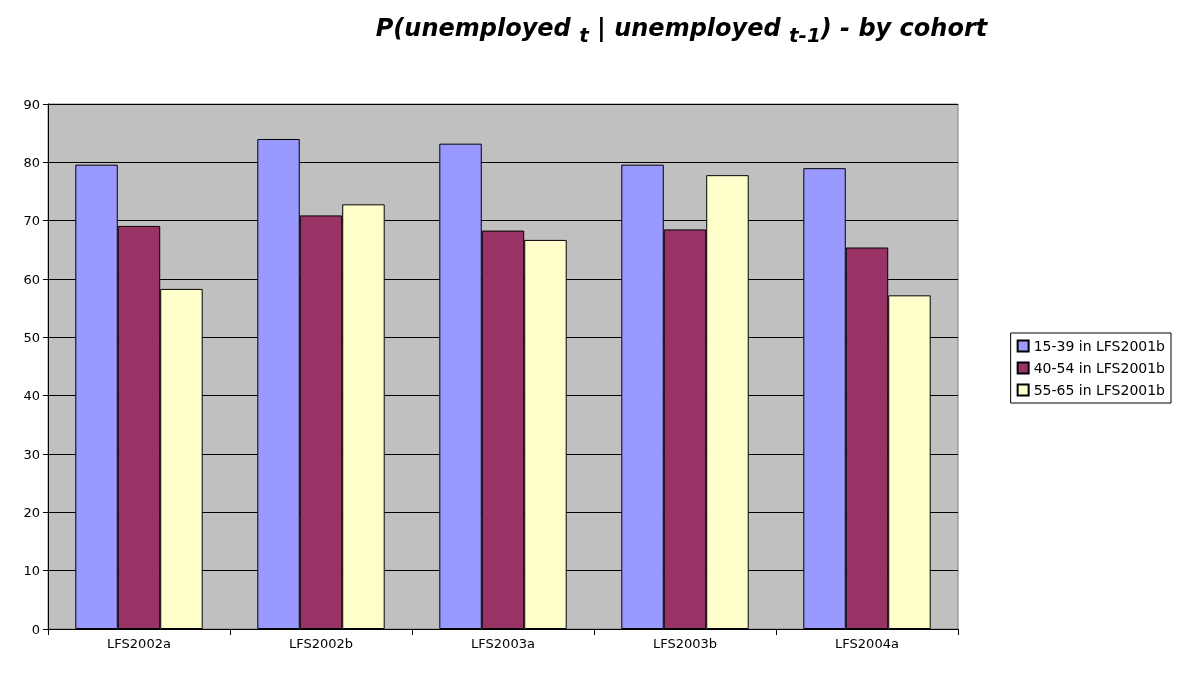  Describe the element at coordinates (1099, 346) in the screenshot. I see `legend-label: 15-39 in LFS2001b` at that location.